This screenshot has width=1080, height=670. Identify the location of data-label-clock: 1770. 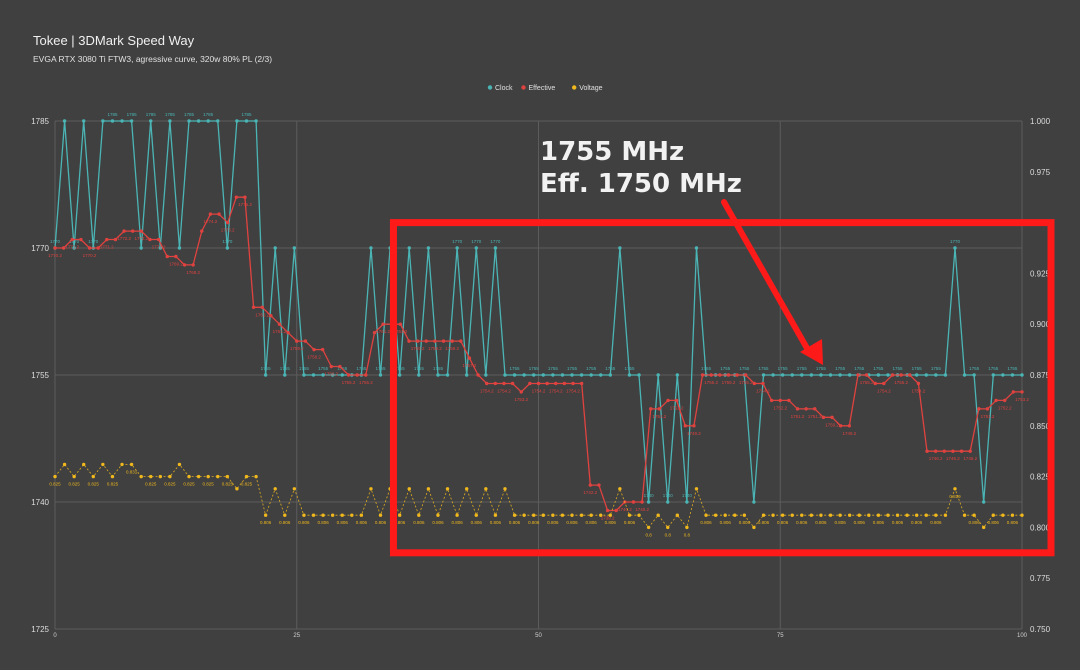
(93, 241).